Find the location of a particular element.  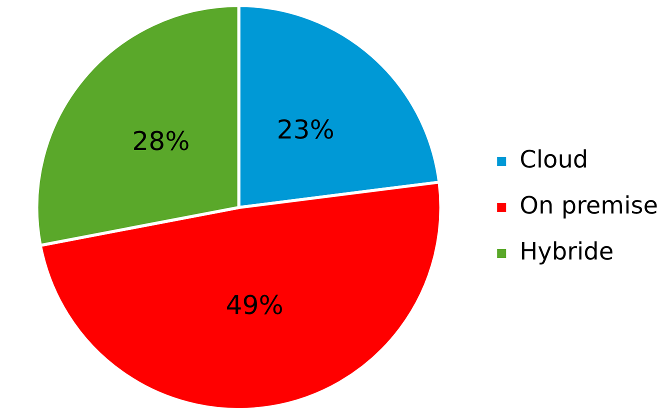

data-label: 49% is located at coordinates (255, 306).